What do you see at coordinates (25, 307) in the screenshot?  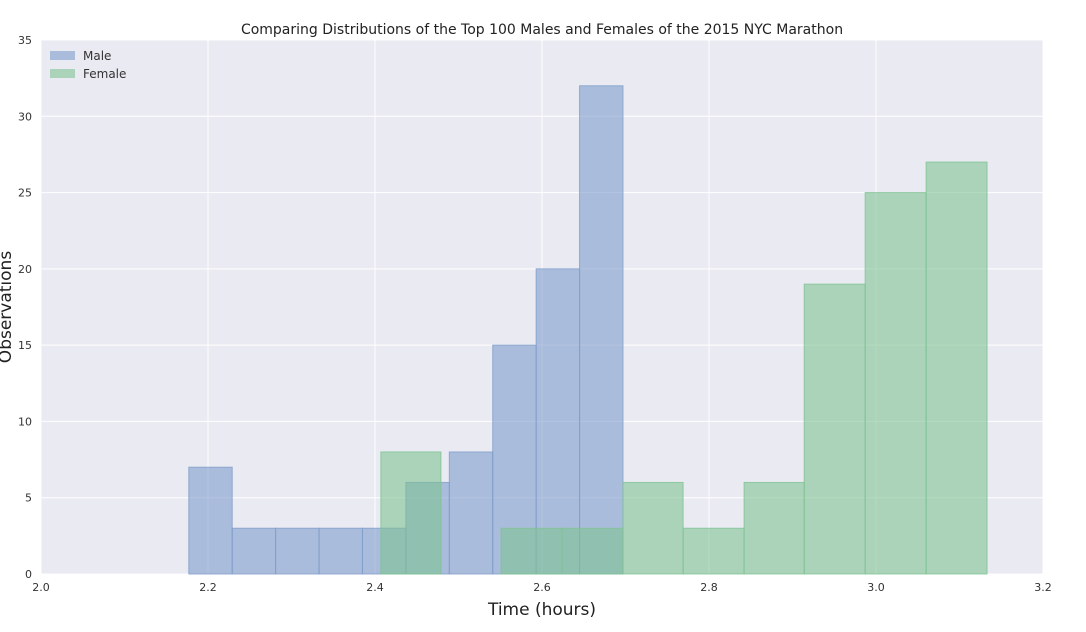 I see `y-tick-labels: 0 5 10 15 20 25 30 35` at bounding box center [25, 307].